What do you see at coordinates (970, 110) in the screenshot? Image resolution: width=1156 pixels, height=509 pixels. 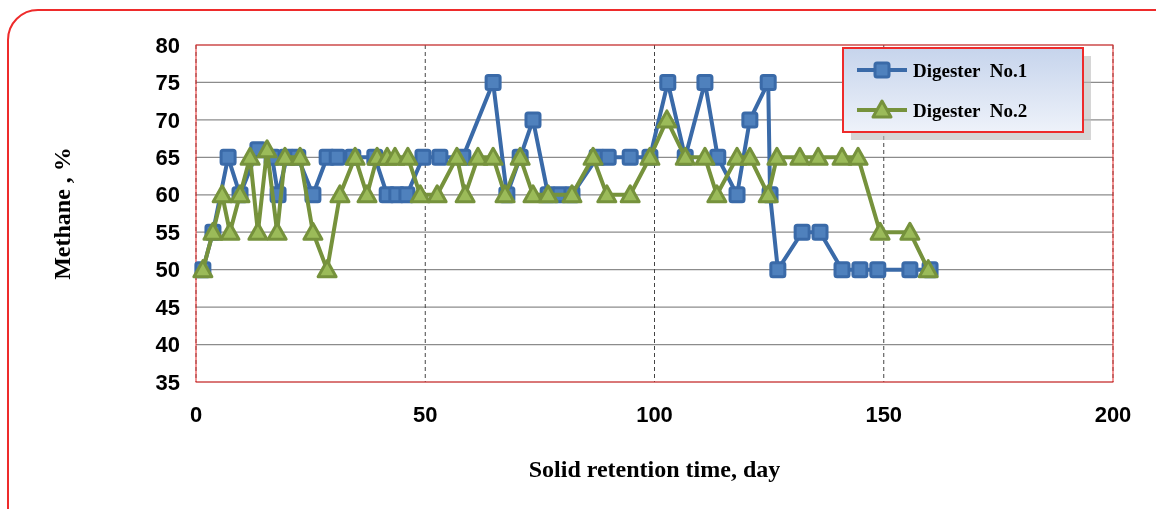 I see `legend-label: Digester No.2` at bounding box center [970, 110].